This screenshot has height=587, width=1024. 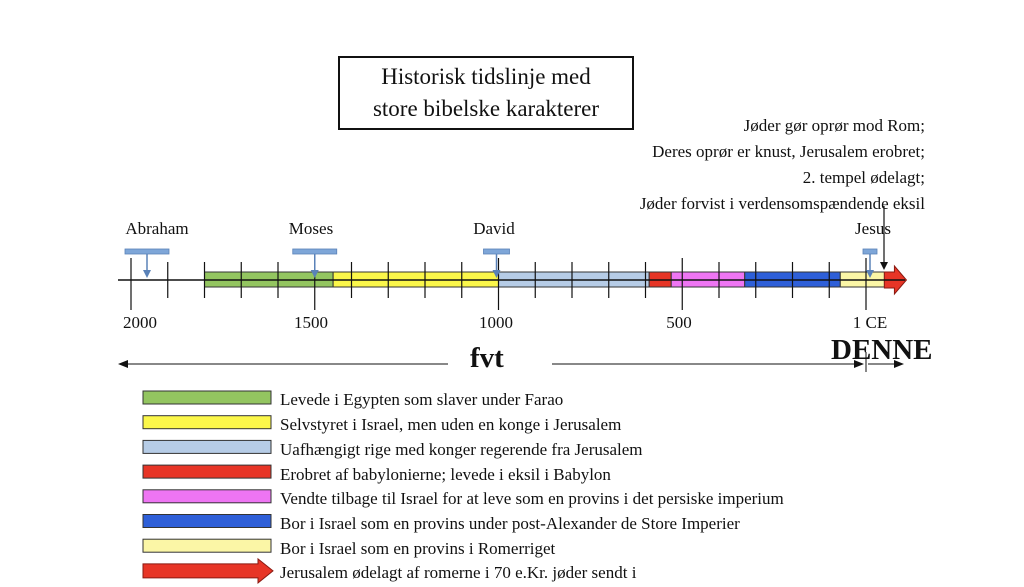 What do you see at coordinates (511, 362) in the screenshot?
I see `era-arrows` at bounding box center [511, 362].